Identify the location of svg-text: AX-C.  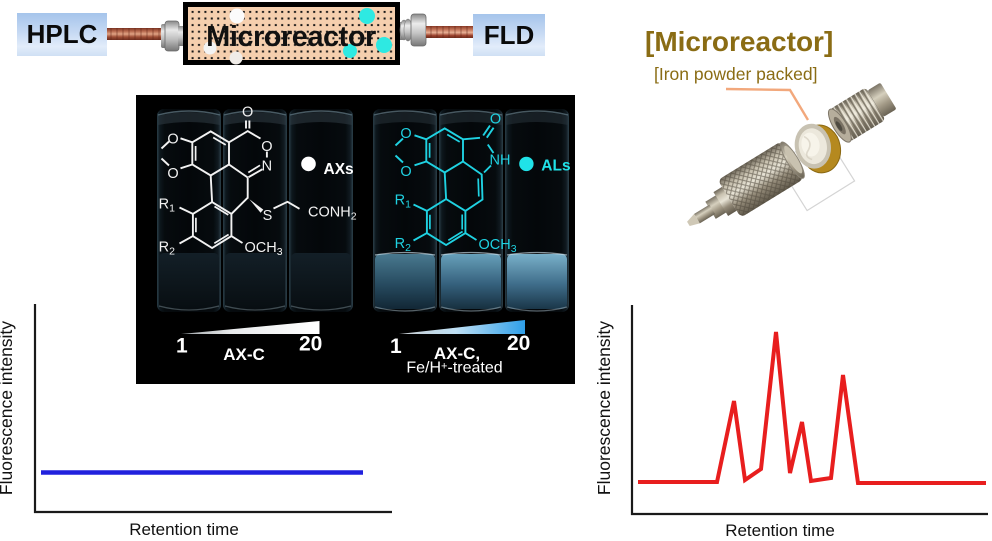
(244, 354).